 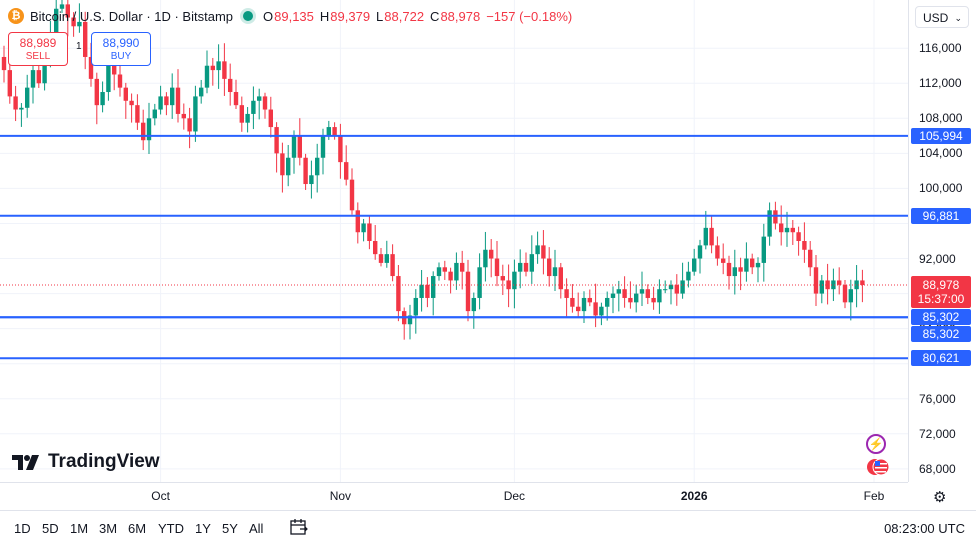 I want to click on ohlc-label: C, so click(x=435, y=16).